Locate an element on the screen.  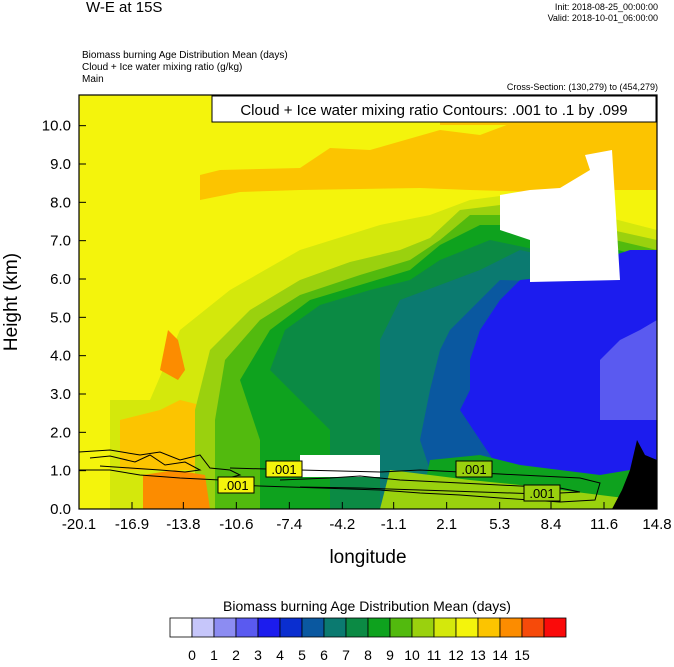
contour-label-4: .001 is located at coordinates (542, 493).